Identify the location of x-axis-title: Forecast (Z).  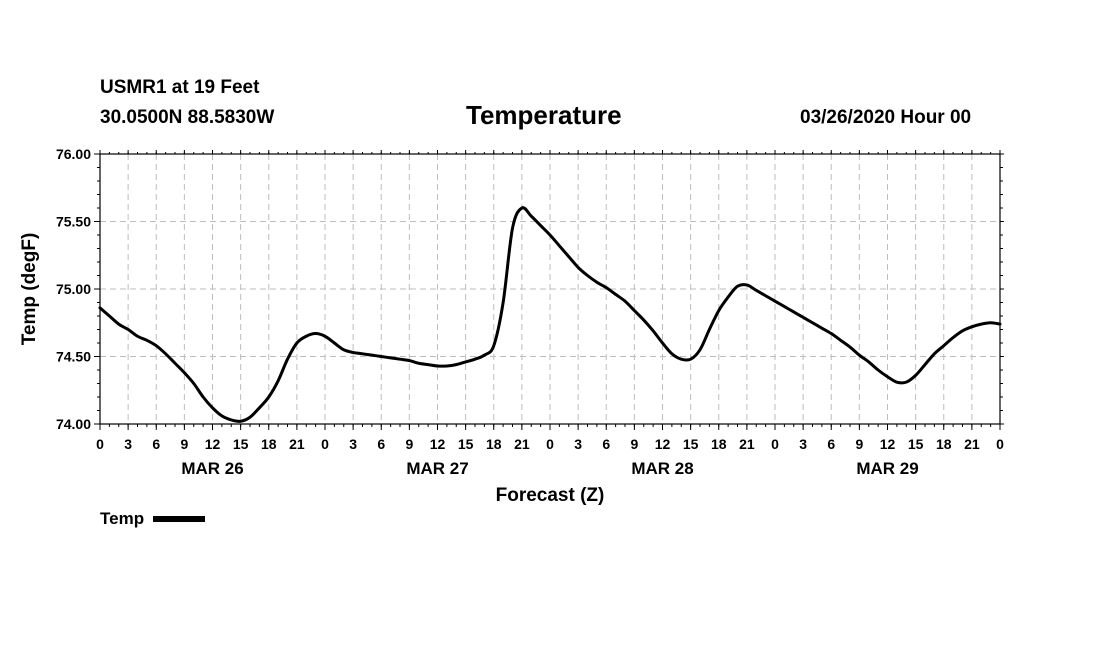
(550, 495).